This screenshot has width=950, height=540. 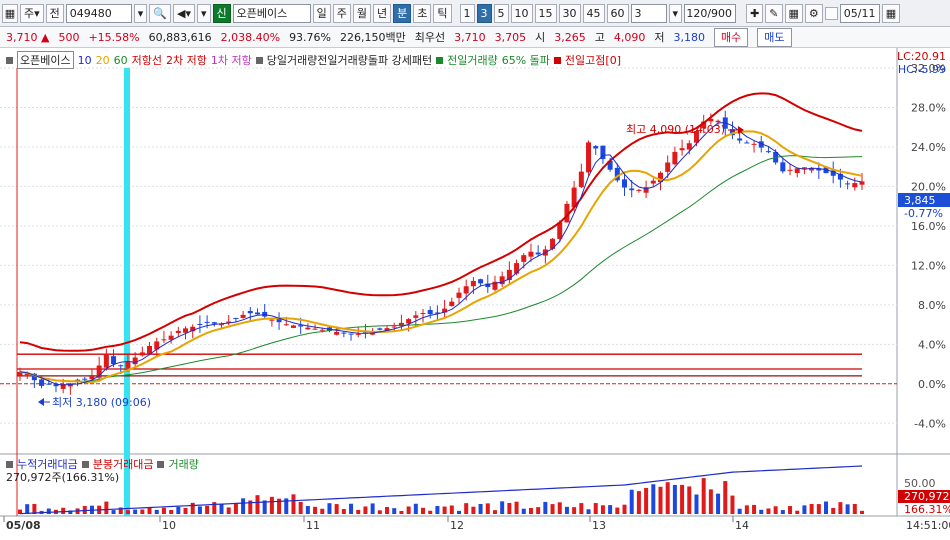 I want to click on high-annotation: 최고 4,090 (14:03), so click(x=675, y=129).